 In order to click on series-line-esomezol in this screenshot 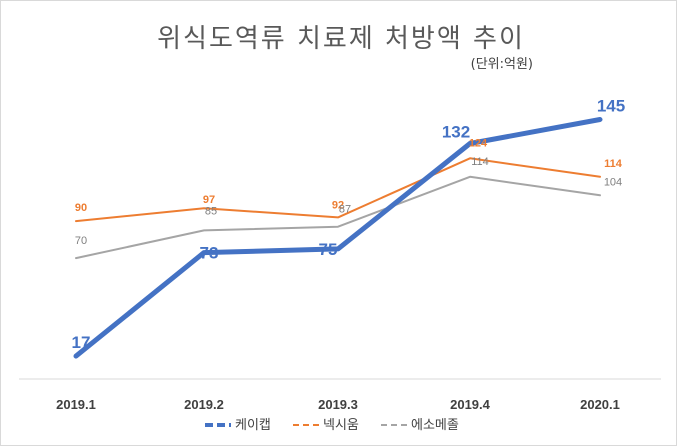, I will do `click(338, 217)`.